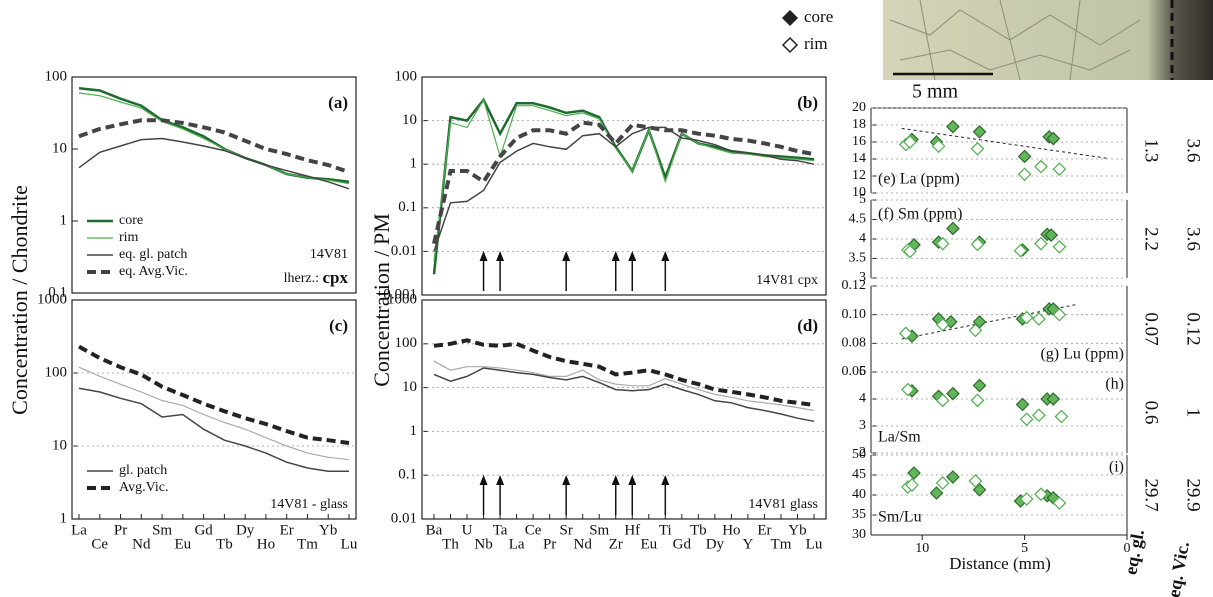 The height and width of the screenshot is (597, 1213). Describe the element at coordinates (1082, 354) in the screenshot. I see `panel-label: (g) Lu (ppm)` at that location.